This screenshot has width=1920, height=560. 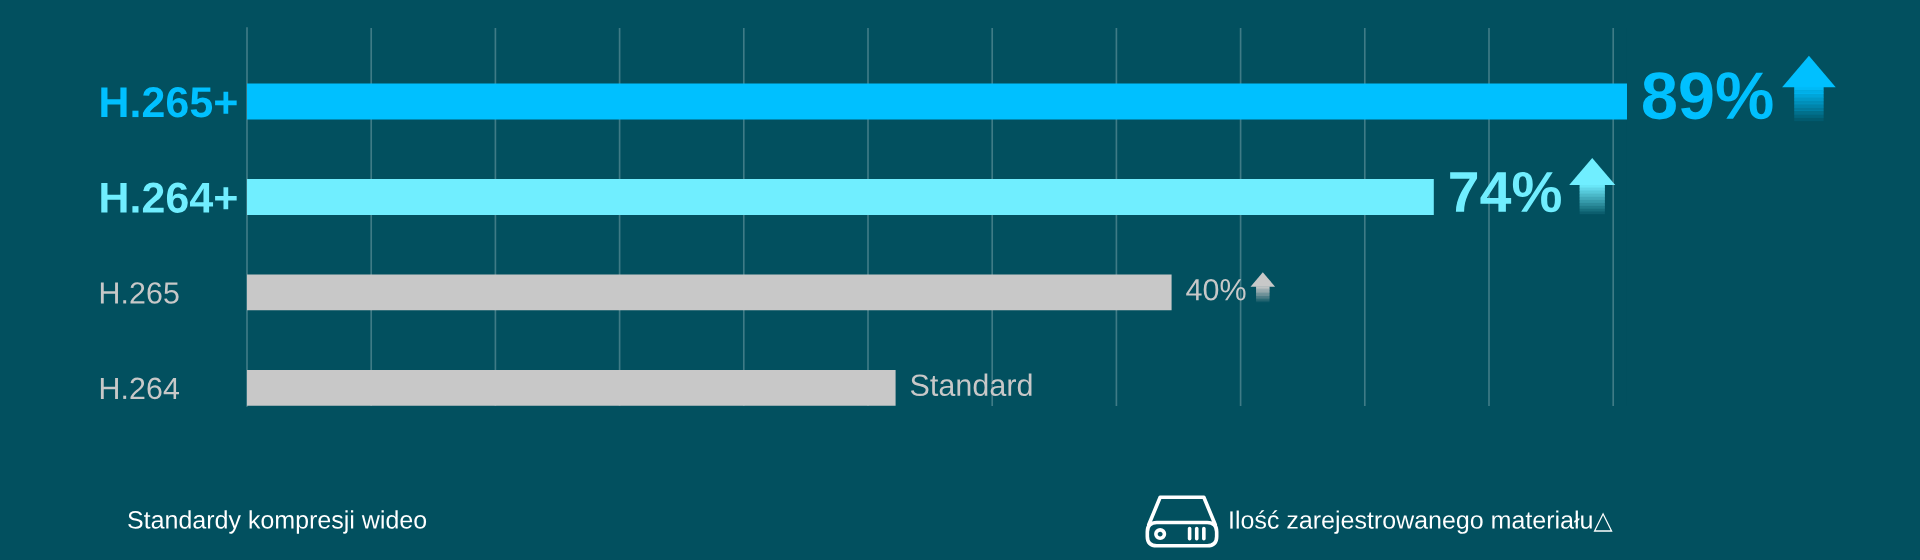 What do you see at coordinates (169, 197) in the screenshot?
I see `y-tick-label: H.264+` at bounding box center [169, 197].